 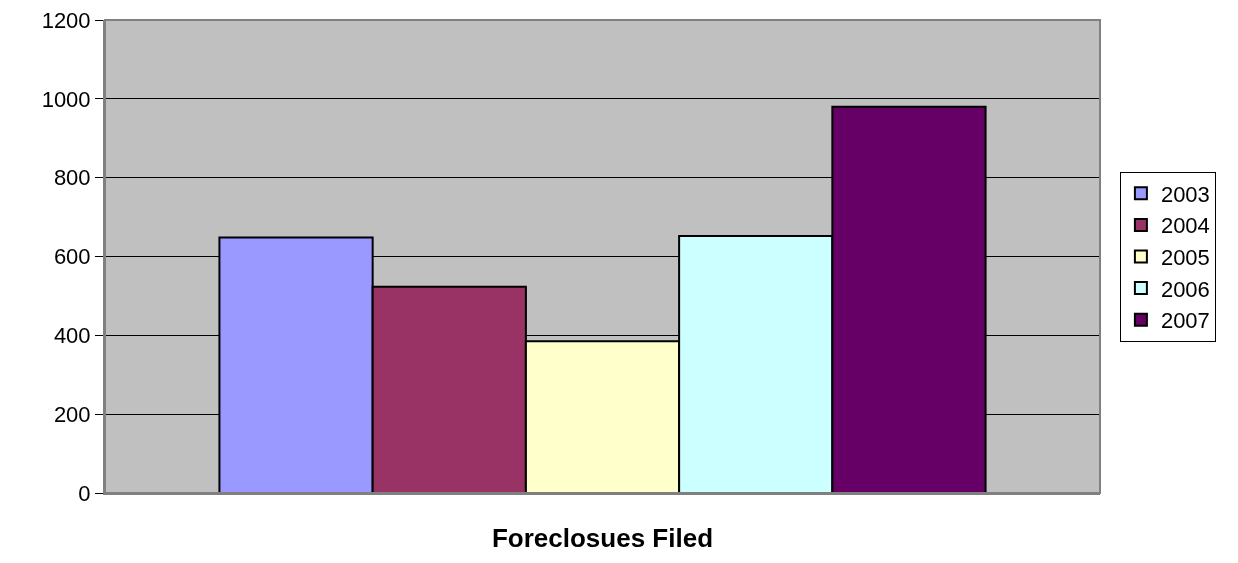 I want to click on y-tick-label: 0, so click(x=84, y=493).